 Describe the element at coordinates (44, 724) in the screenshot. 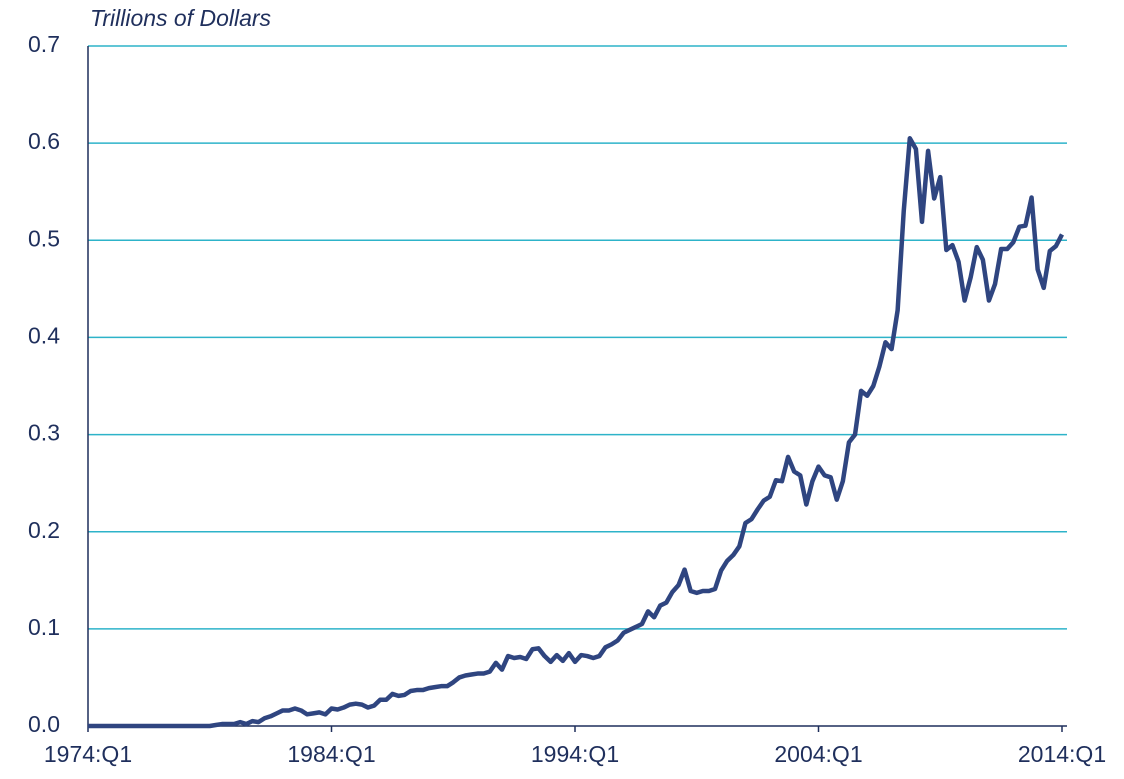

I see `y-tick-label: 0.0` at that location.